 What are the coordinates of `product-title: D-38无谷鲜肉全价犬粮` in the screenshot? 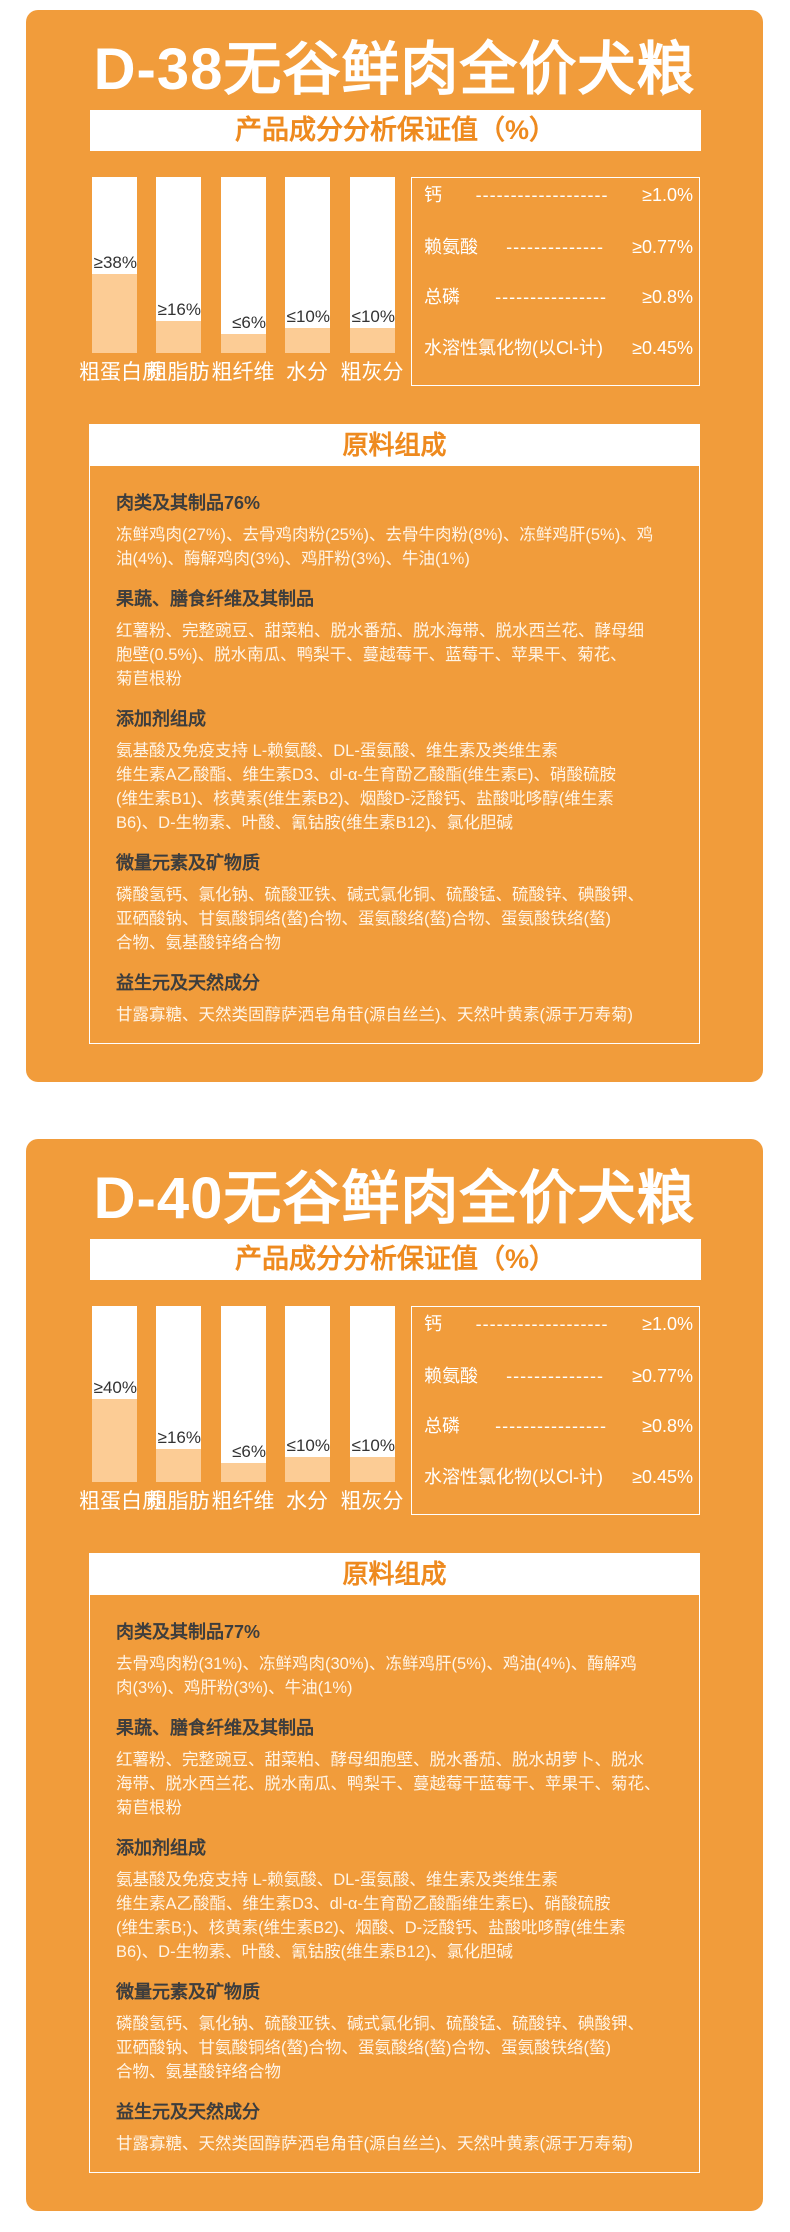 It's located at (394, 69).